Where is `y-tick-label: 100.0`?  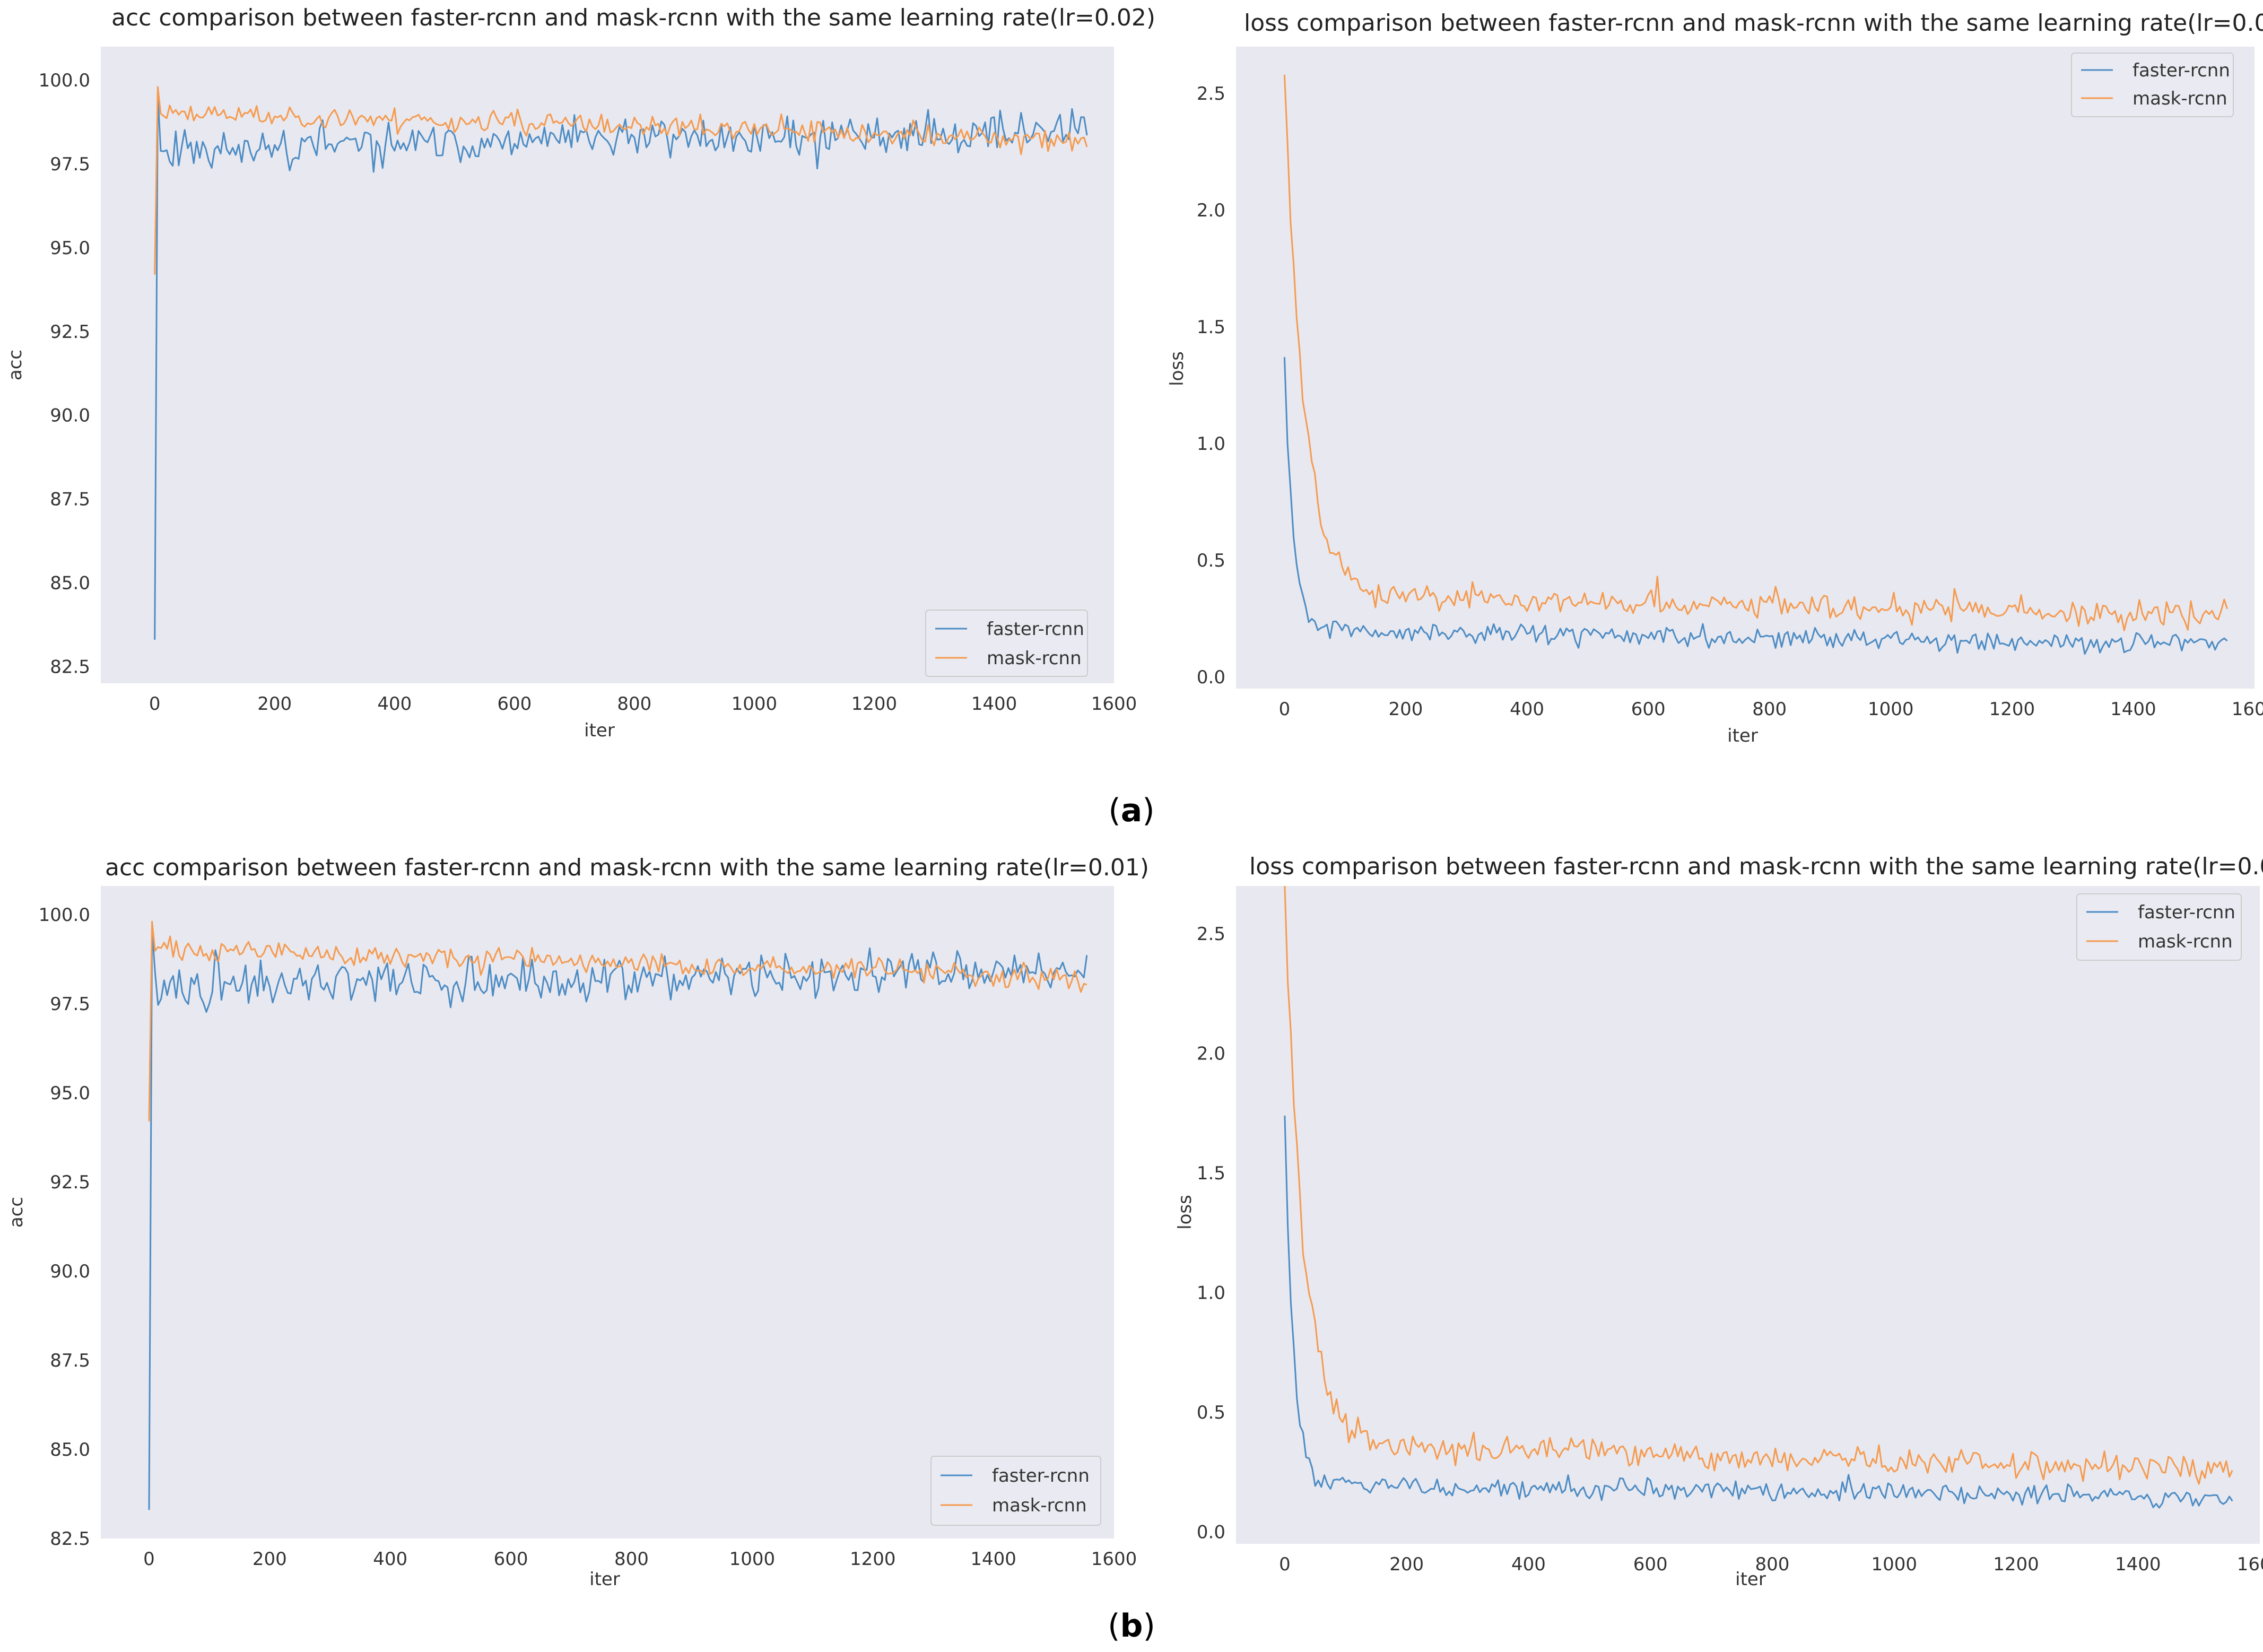 y-tick-label: 100.0 is located at coordinates (64, 80).